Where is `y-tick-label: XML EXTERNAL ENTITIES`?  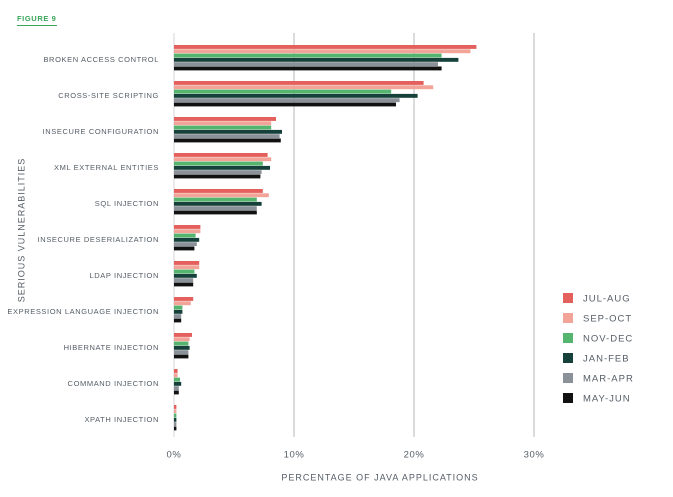 y-tick-label: XML EXTERNAL ENTITIES is located at coordinates (106, 167).